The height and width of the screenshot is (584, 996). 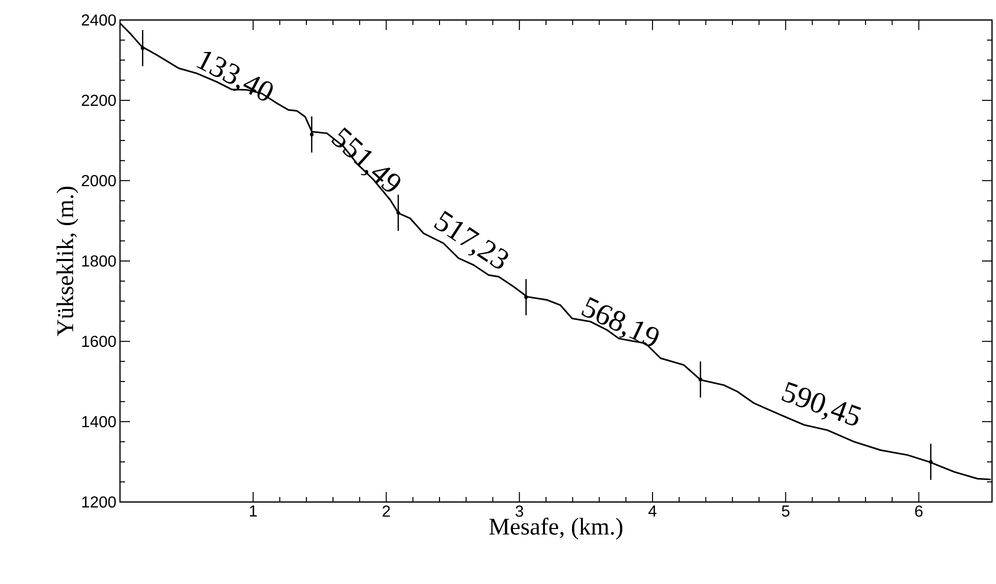 What do you see at coordinates (99, 341) in the screenshot?
I see `y-tick-label: 1600` at bounding box center [99, 341].